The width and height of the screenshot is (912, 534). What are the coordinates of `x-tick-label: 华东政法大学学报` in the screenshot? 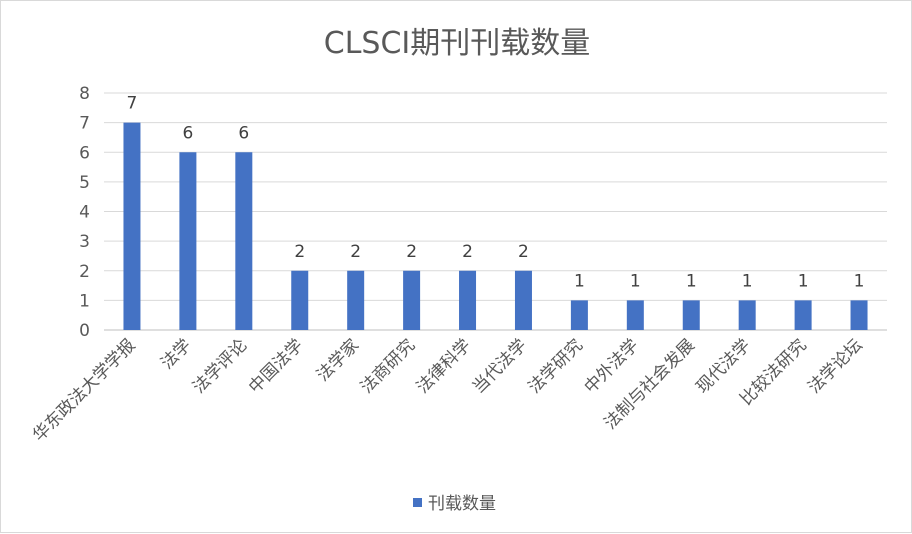 It's located at (84, 390).